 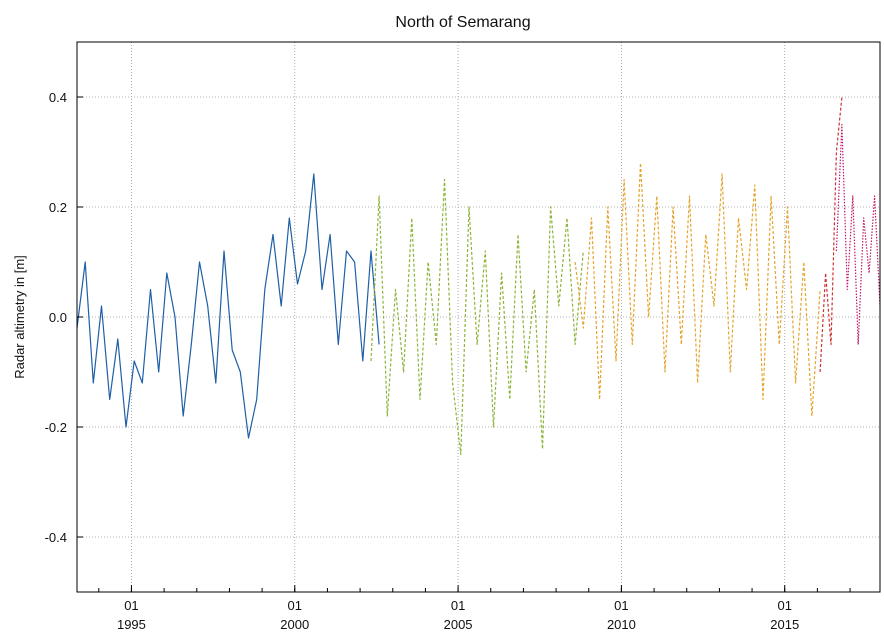 What do you see at coordinates (56, 537) in the screenshot?
I see `y-tick-label: -0.4` at bounding box center [56, 537].